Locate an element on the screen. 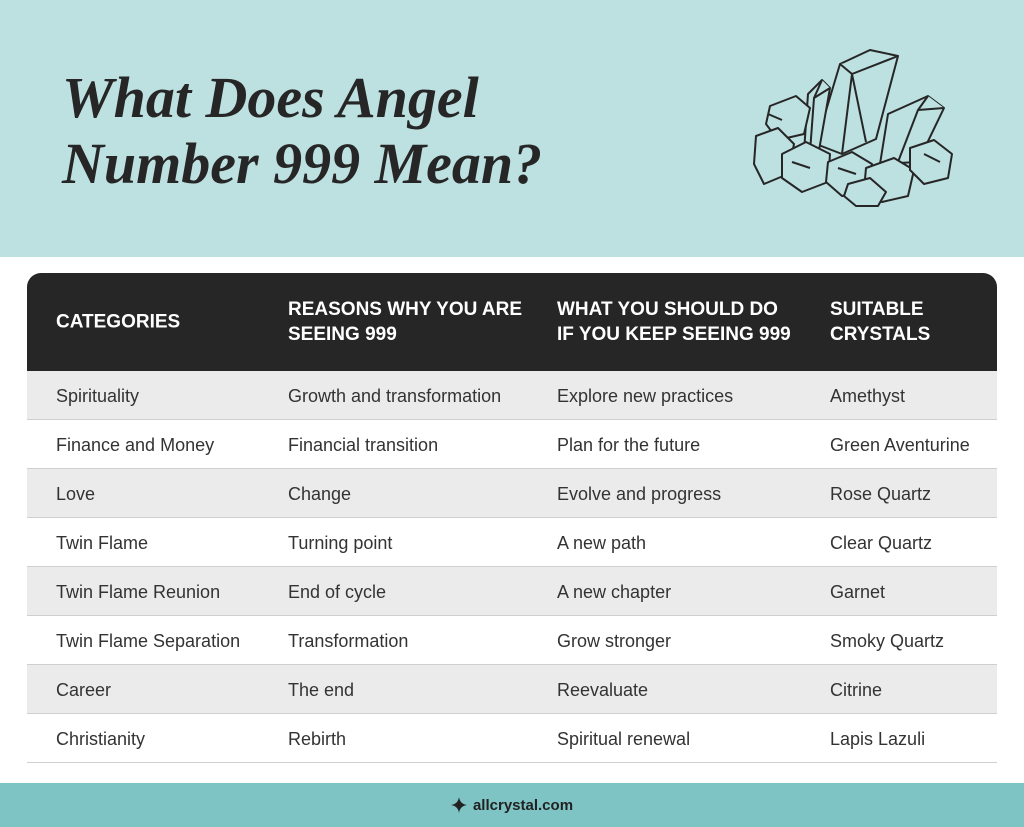 The height and width of the screenshot is (827, 1024). table-cell: A new chapter is located at coordinates (614, 592).